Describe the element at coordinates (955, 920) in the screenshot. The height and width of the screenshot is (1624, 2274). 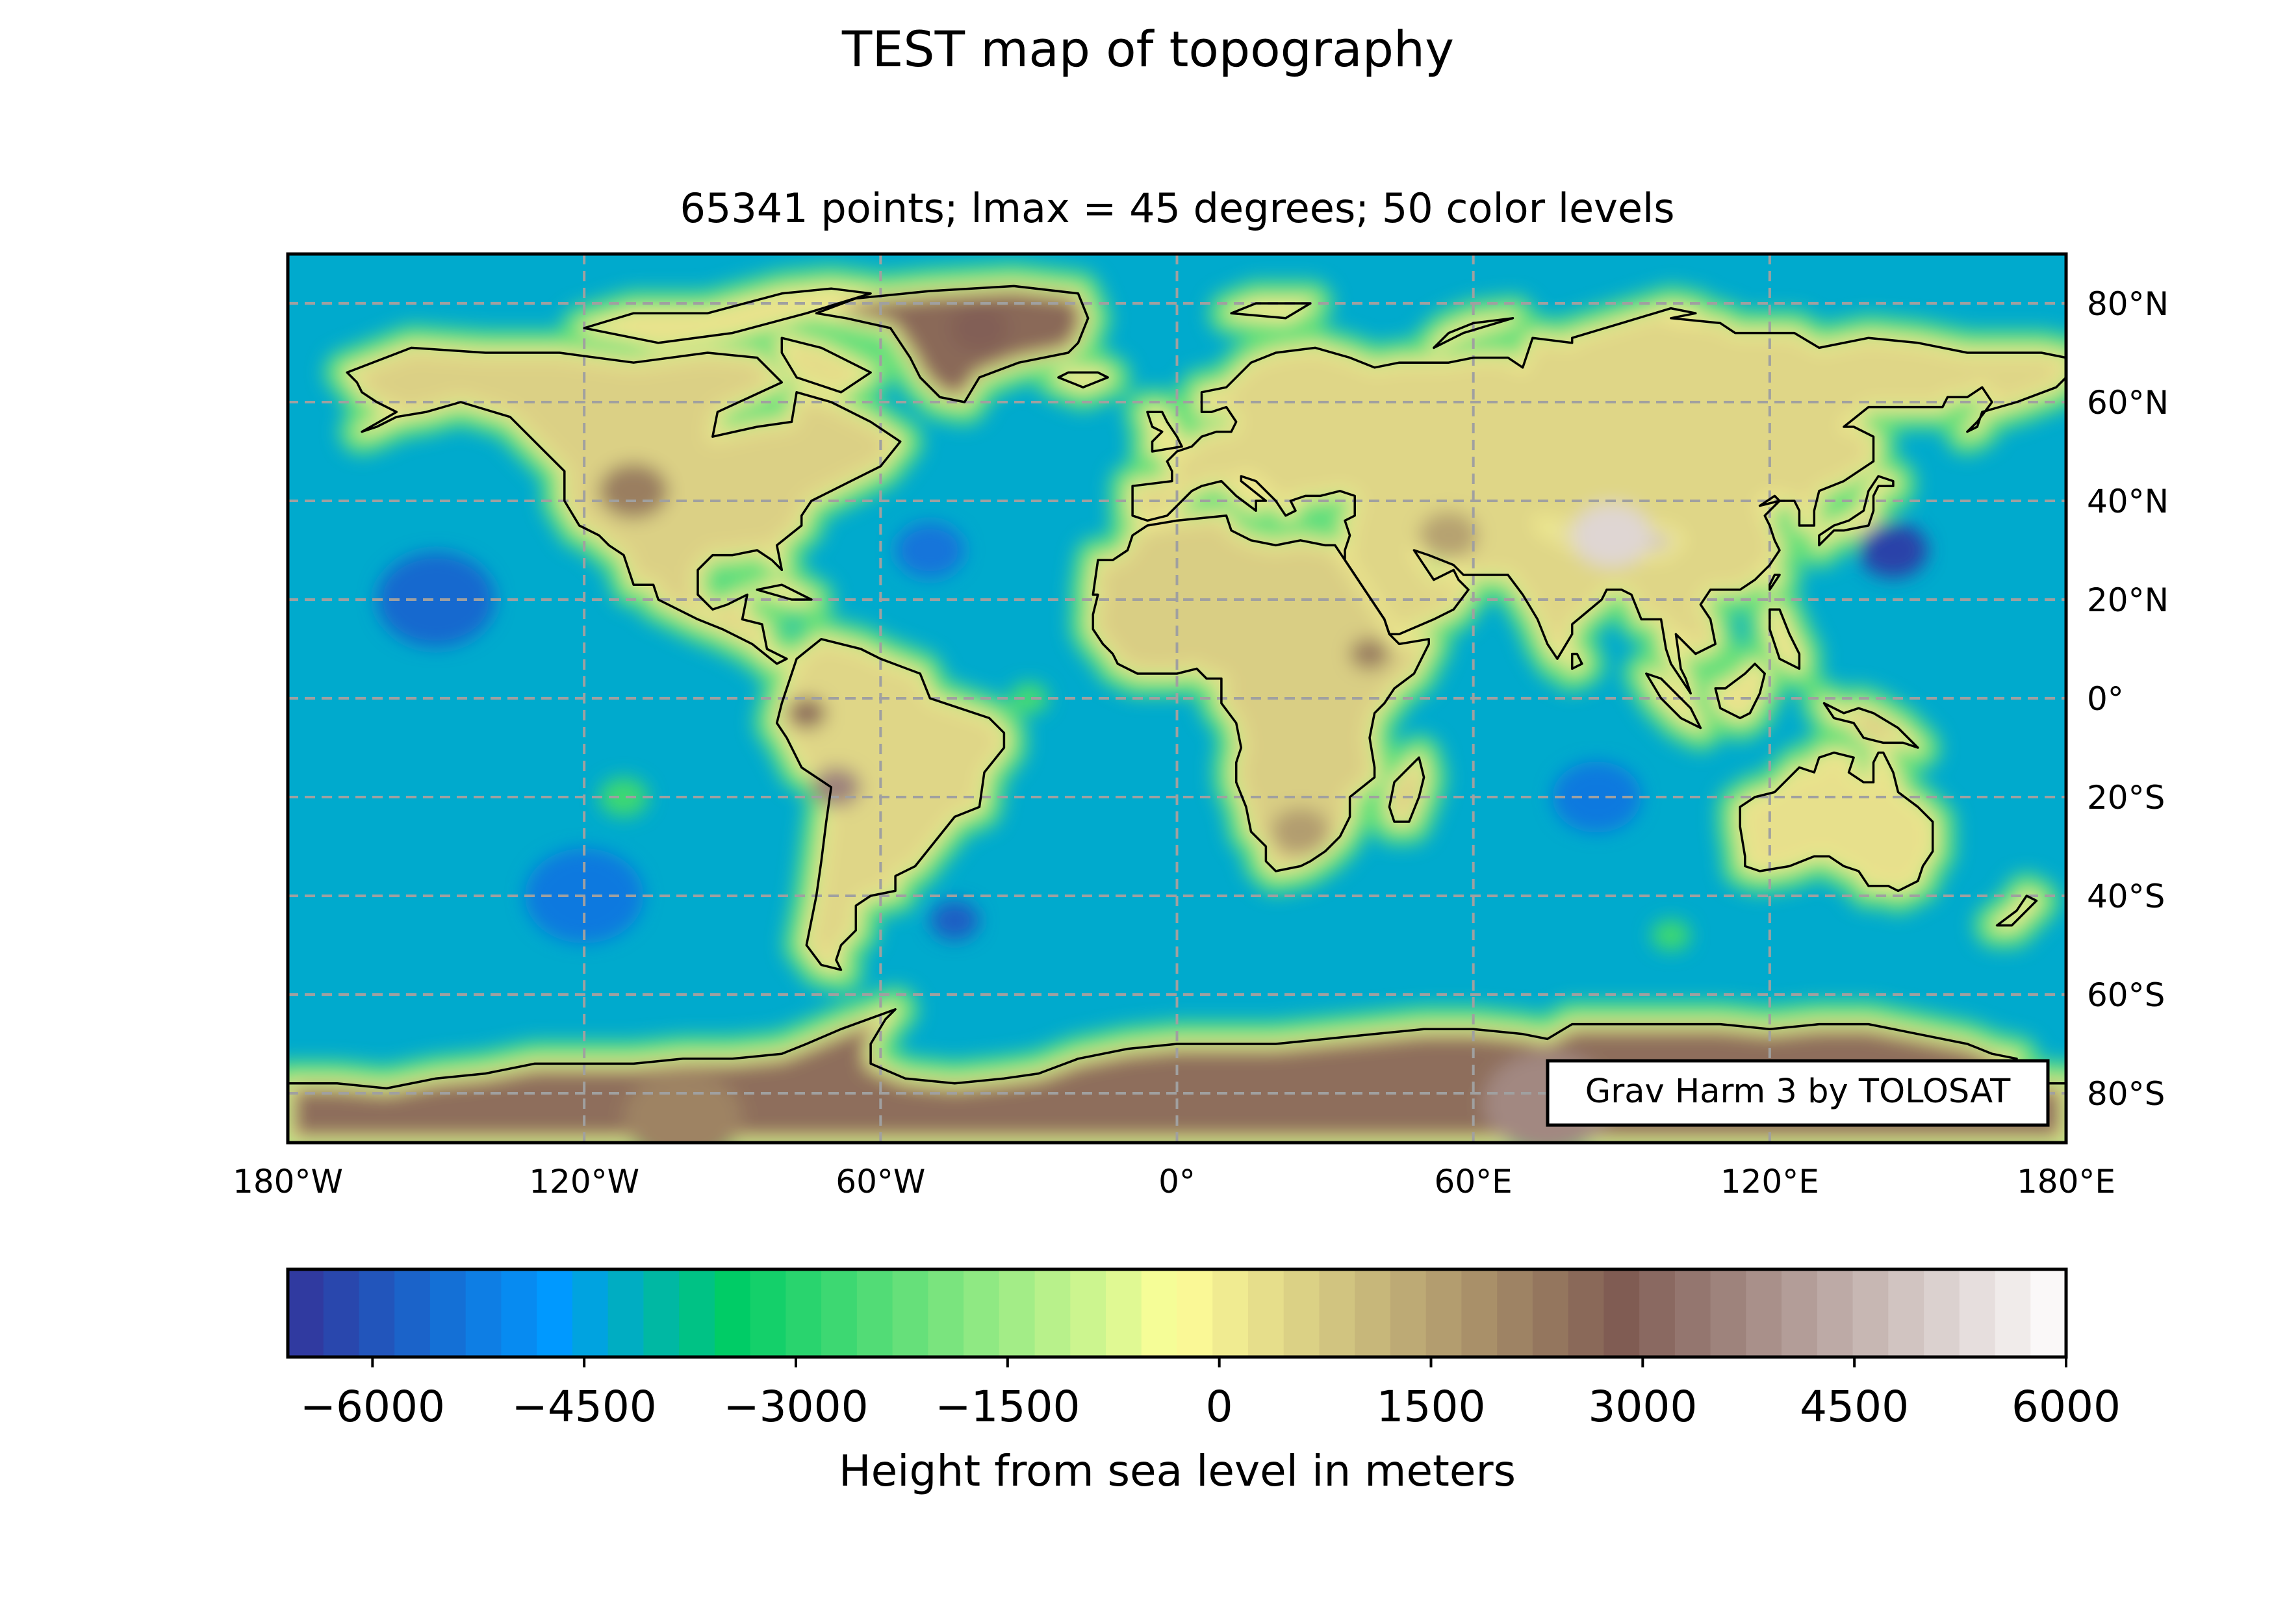
I see `feature-south-atlantic-deep` at that location.